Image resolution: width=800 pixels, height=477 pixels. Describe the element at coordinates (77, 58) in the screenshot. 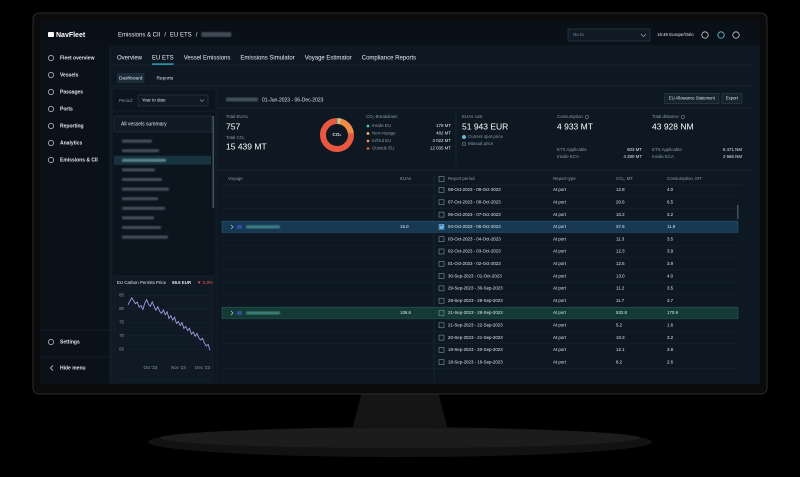

I see `nav-item: Fleet overview` at that location.